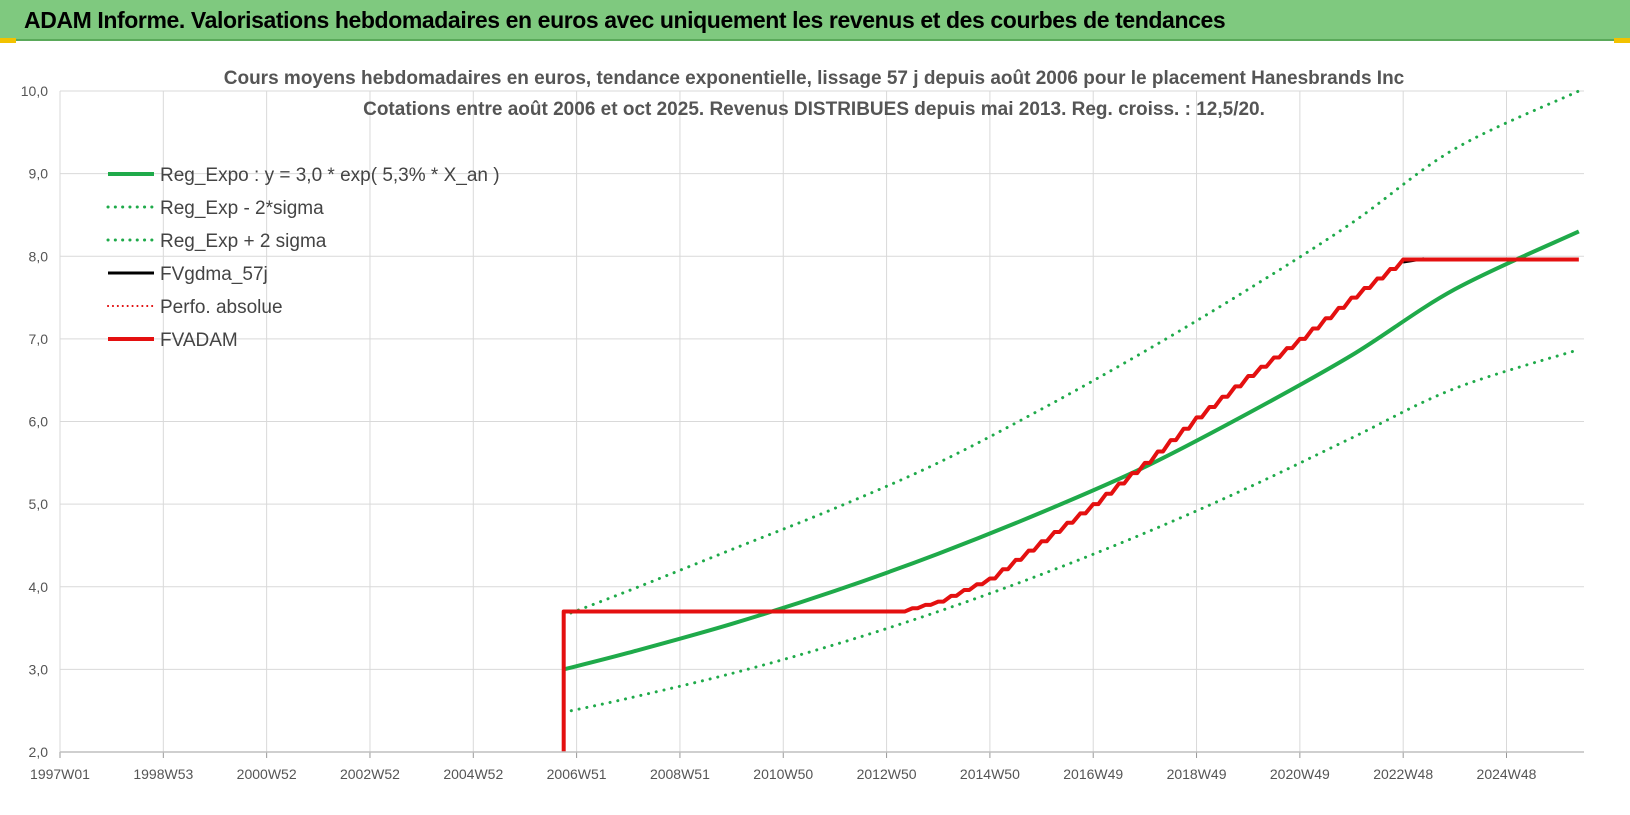 This screenshot has width=1630, height=815. What do you see at coordinates (199, 340) in the screenshot?
I see `legend-label-5: FVADAM` at bounding box center [199, 340].